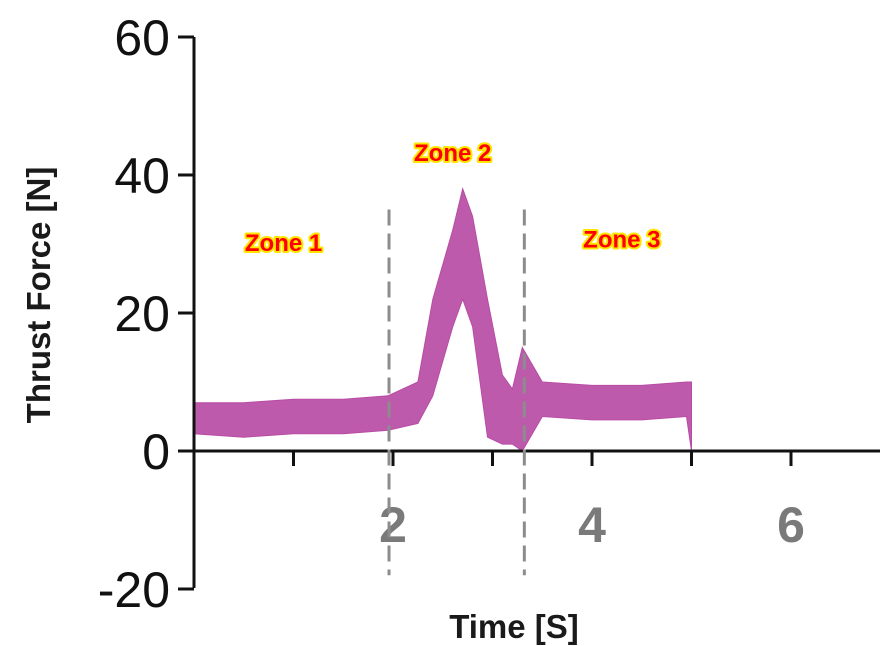  Describe the element at coordinates (142, 314) in the screenshot. I see `y-tick-label: 20` at that location.